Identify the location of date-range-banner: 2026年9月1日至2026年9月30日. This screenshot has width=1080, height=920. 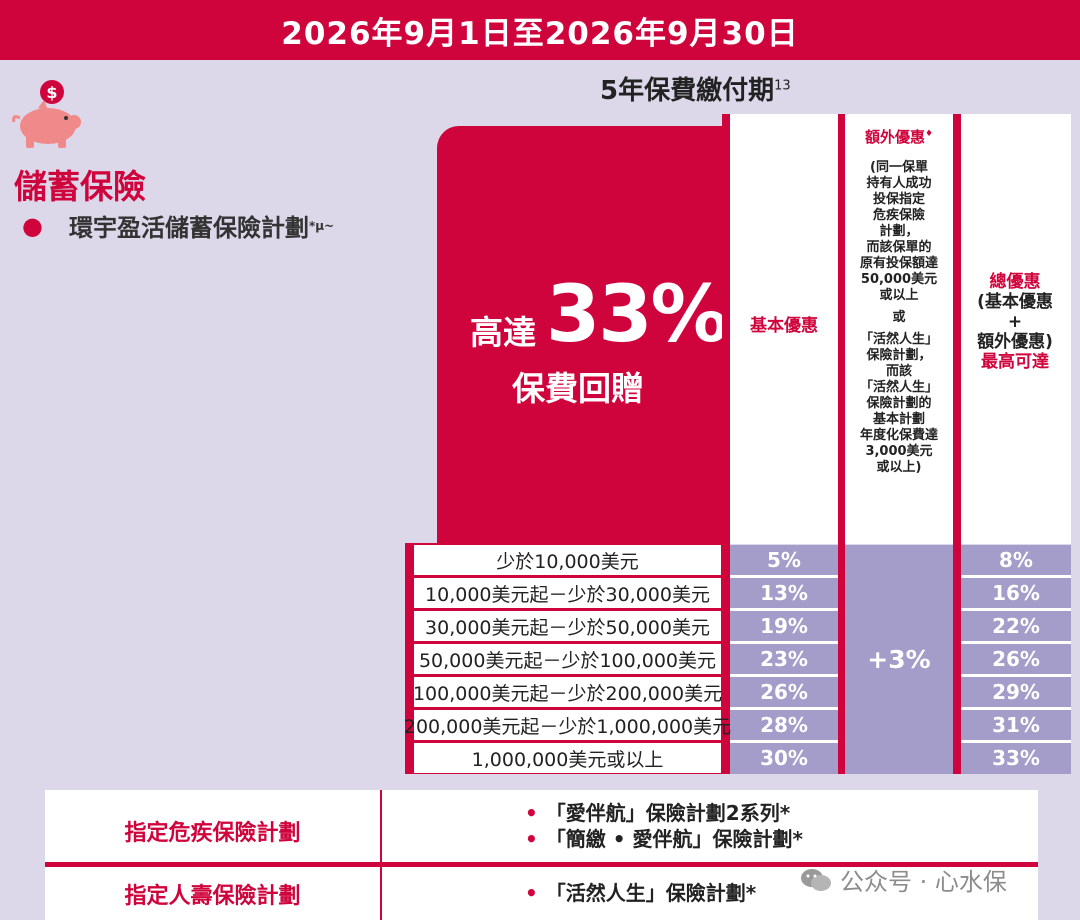
(540, 30).